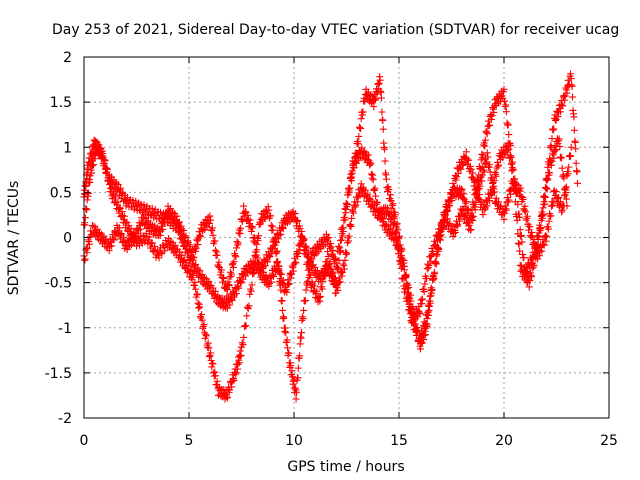 This screenshot has width=640, height=480. I want to click on x-tick-label: 0, so click(84, 441).